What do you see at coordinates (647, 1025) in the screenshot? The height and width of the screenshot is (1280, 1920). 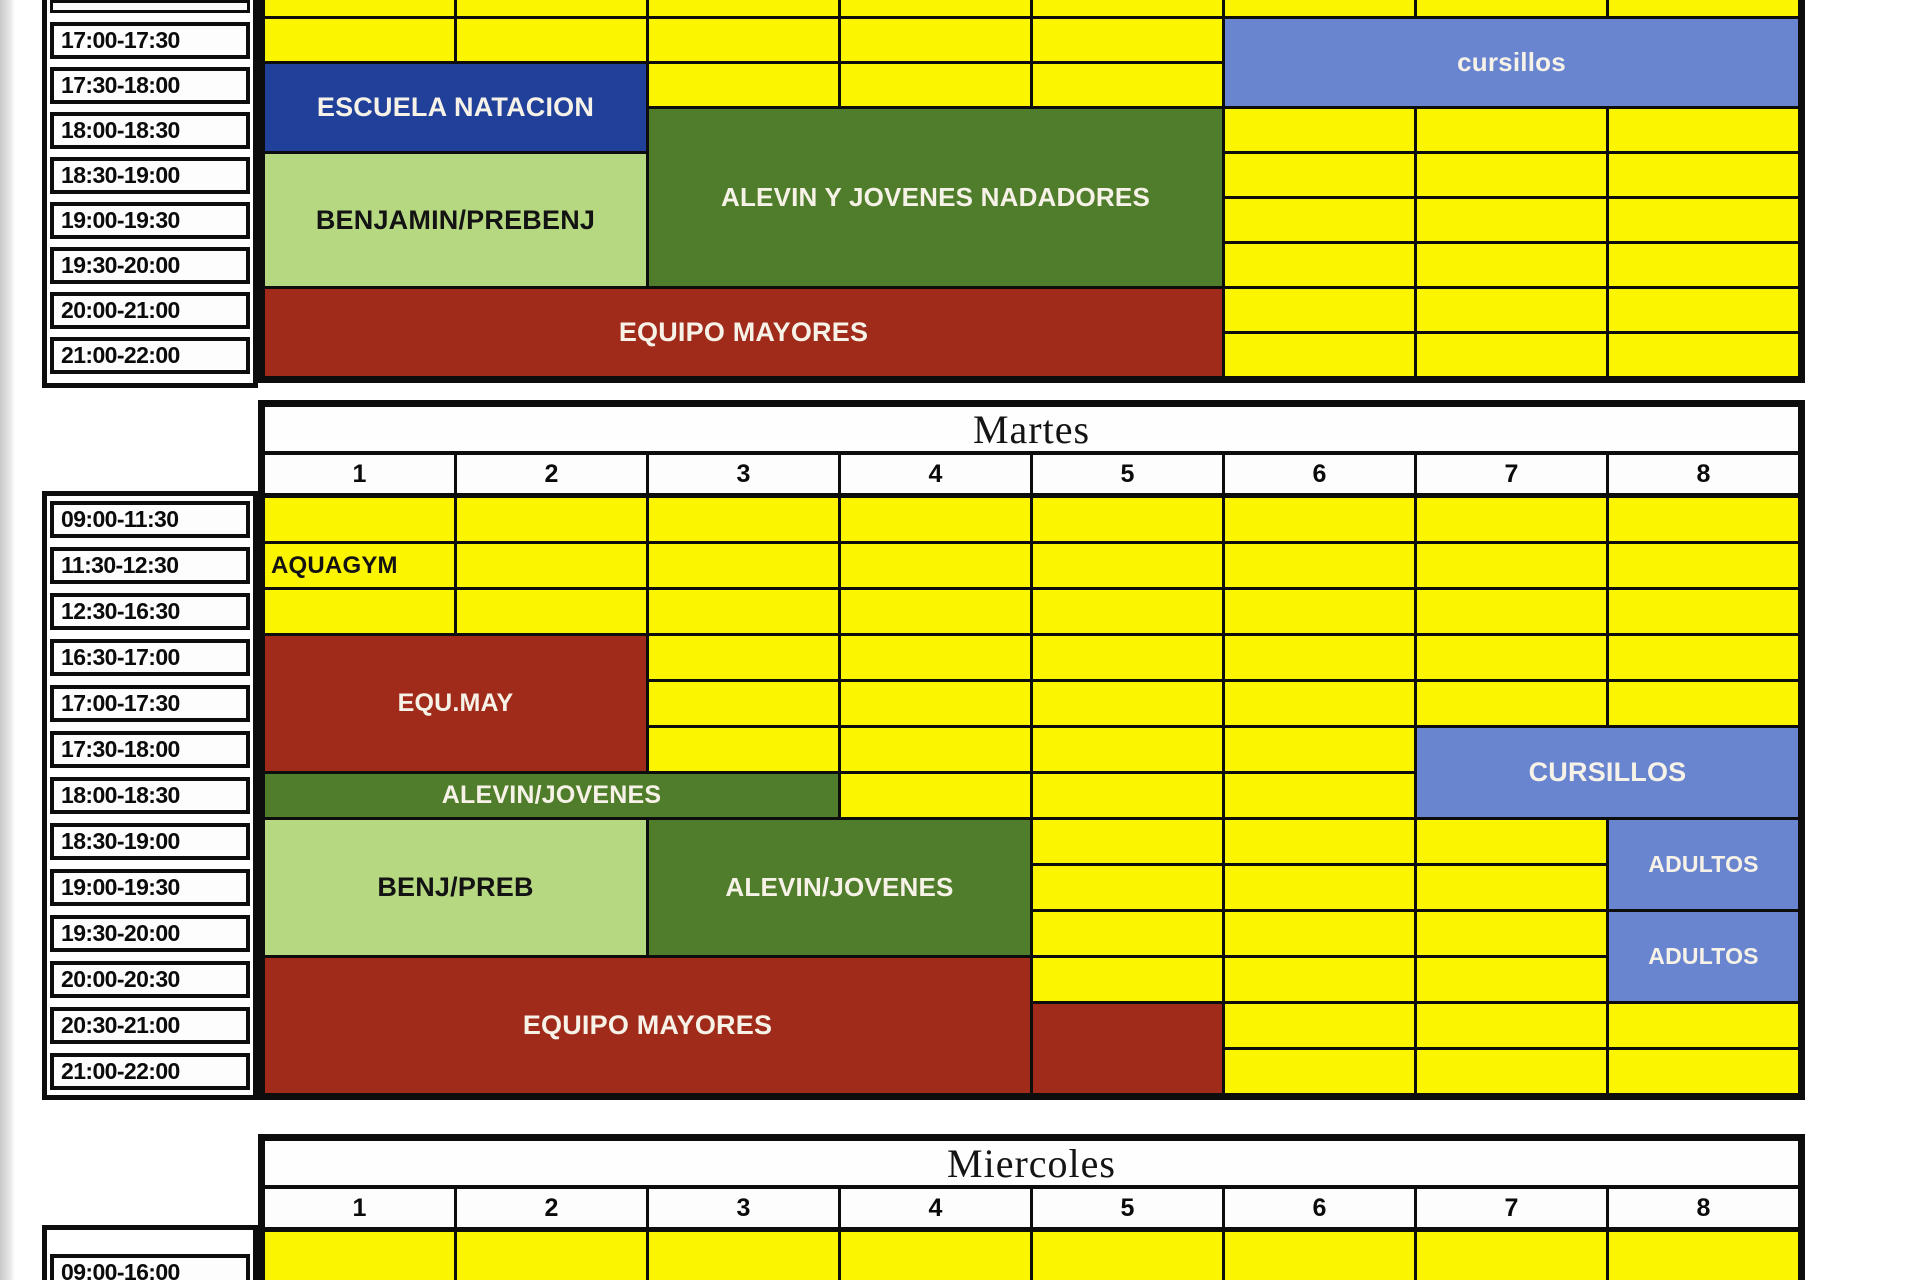 I see `block-equipo-mayores: EQUIPO MAYORES` at bounding box center [647, 1025].